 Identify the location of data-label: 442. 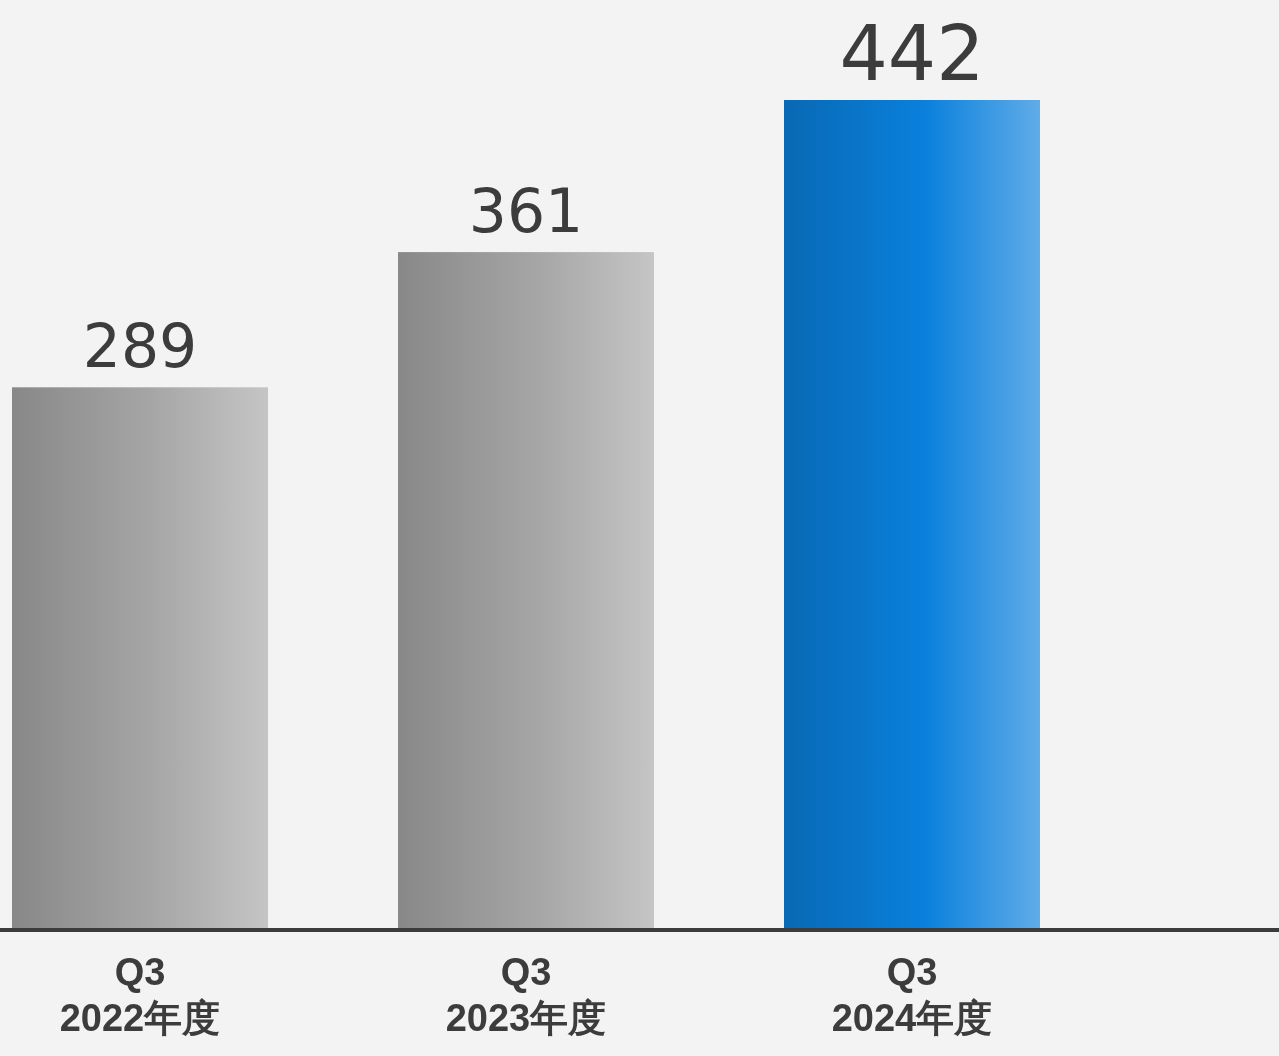
(912, 53).